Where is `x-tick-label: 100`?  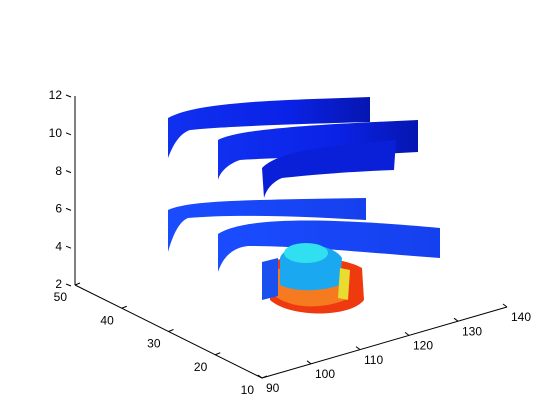
x-tick-label: 100 is located at coordinates (325, 374).